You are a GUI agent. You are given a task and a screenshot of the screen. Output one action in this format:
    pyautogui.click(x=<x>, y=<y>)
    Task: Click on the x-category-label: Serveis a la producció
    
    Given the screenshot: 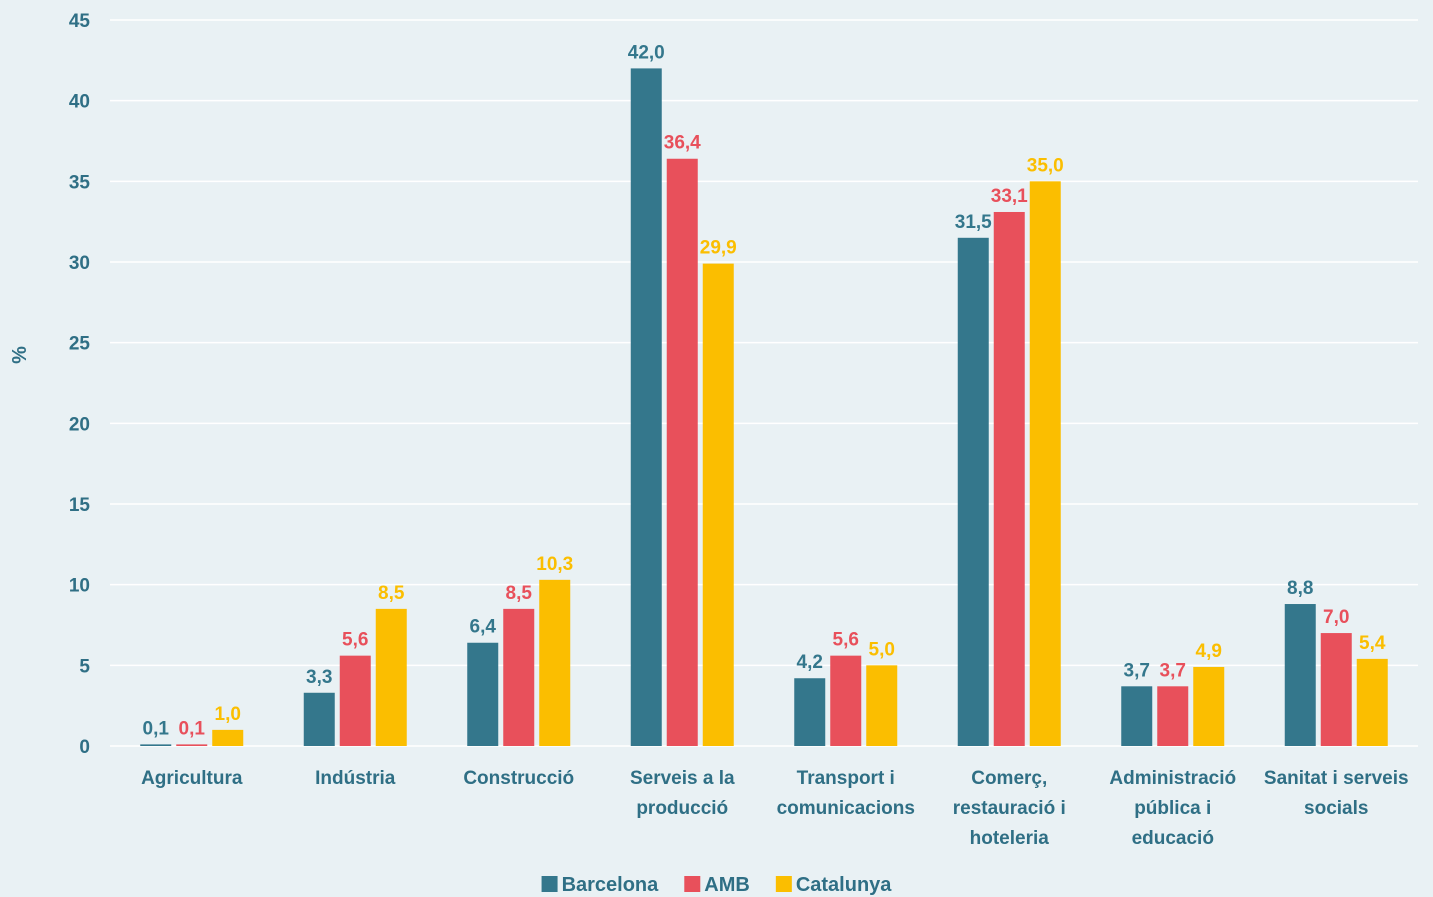 What is the action you would take?
    pyautogui.click(x=682, y=793)
    